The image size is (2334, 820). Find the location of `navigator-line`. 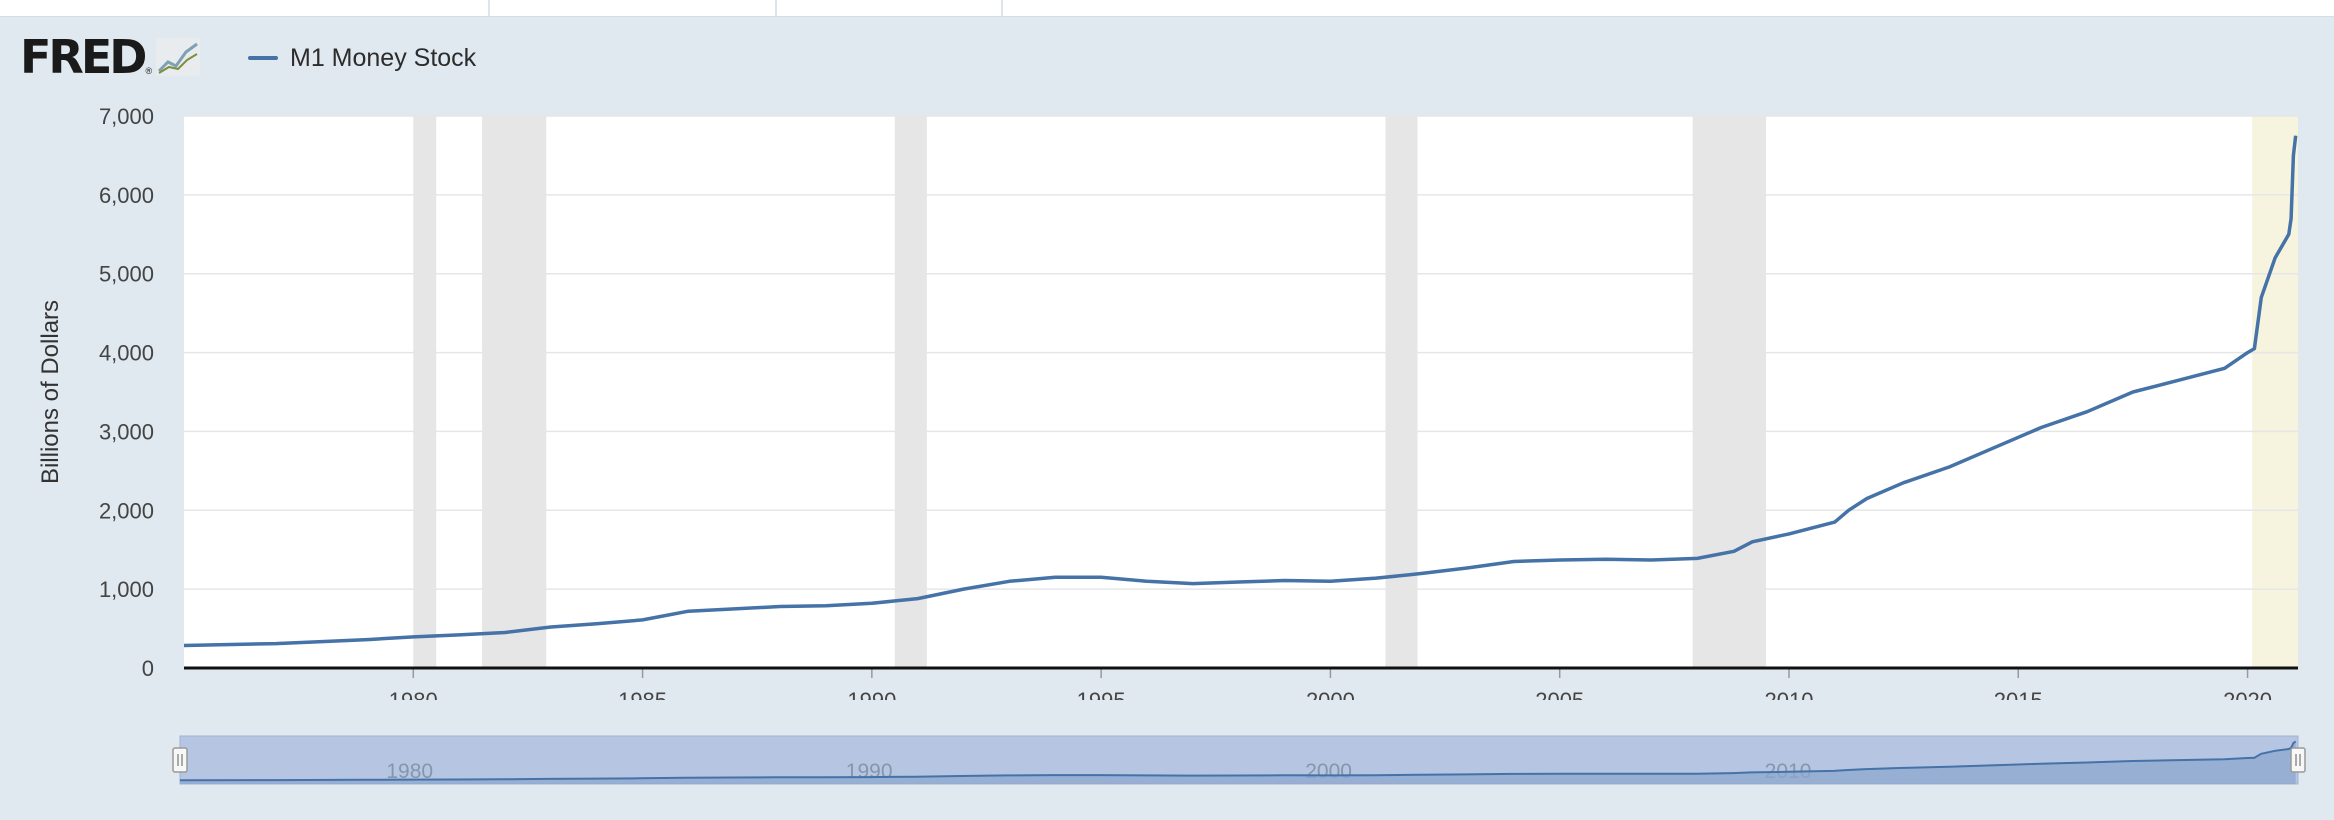

navigator-line is located at coordinates (1238, 761).